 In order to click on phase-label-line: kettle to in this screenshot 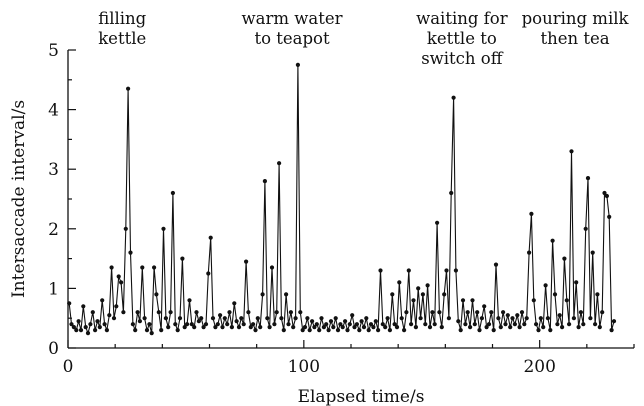, I will do `click(462, 38)`.